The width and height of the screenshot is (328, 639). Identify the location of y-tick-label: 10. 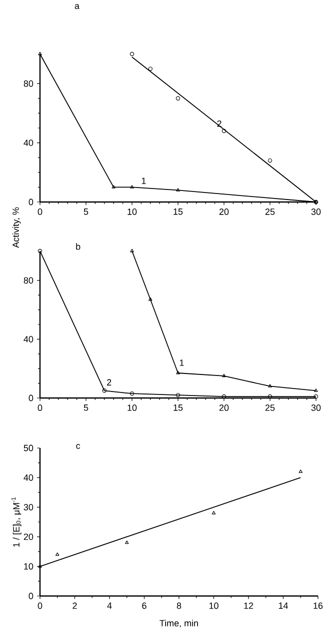
(29, 566).